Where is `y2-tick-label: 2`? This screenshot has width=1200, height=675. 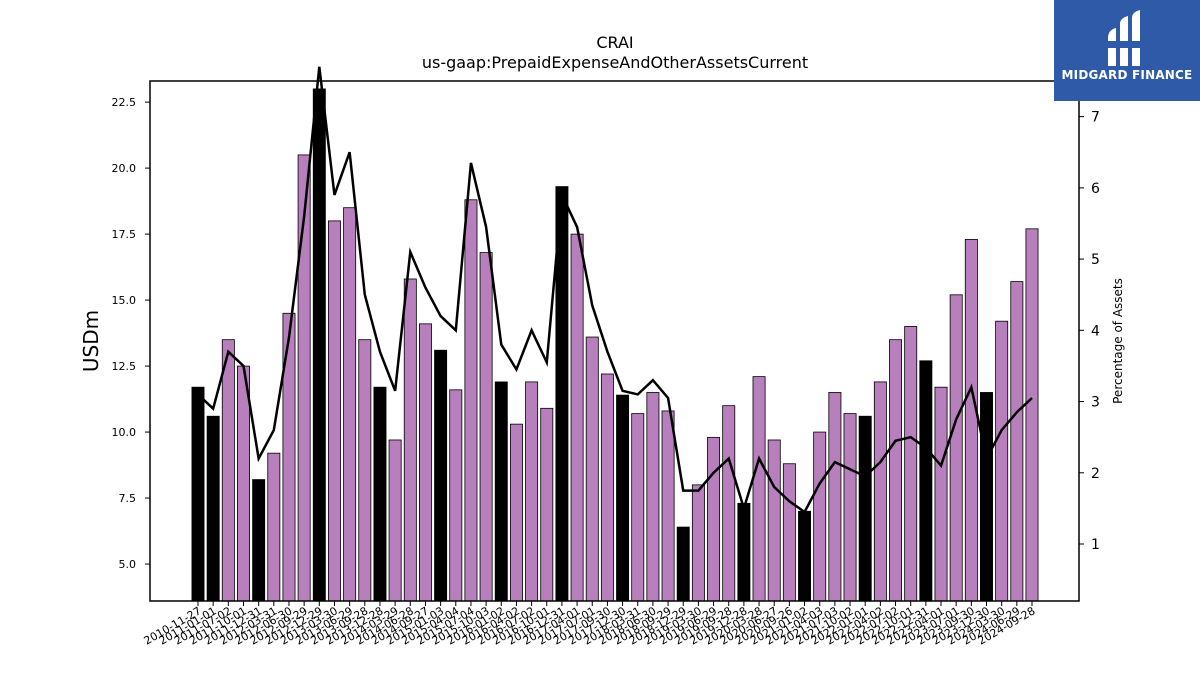
y2-tick-label: 2 is located at coordinates (1095, 474).